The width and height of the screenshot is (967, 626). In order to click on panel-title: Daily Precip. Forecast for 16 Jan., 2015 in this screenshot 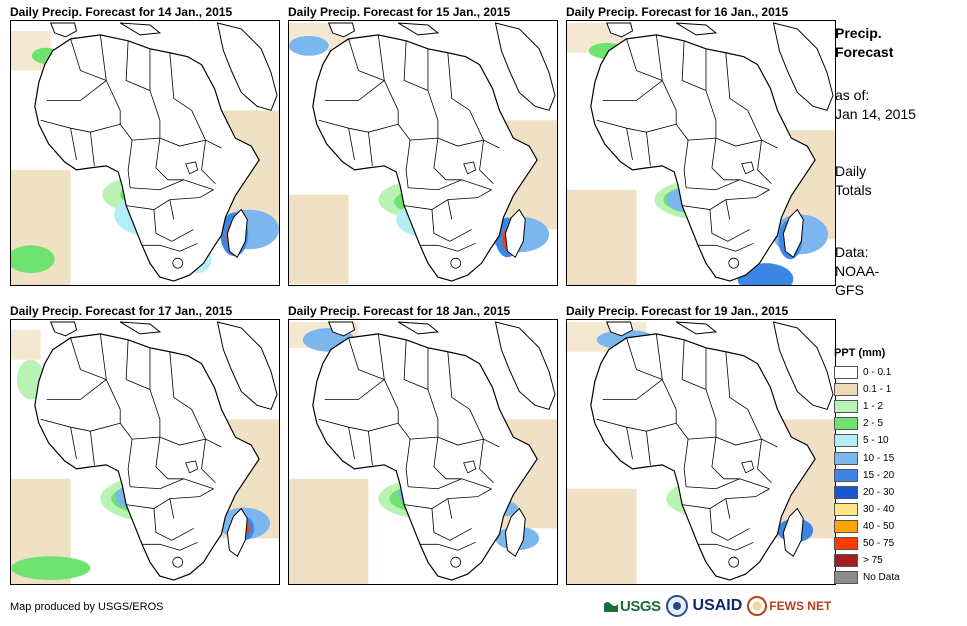, I will do `click(677, 12)`.